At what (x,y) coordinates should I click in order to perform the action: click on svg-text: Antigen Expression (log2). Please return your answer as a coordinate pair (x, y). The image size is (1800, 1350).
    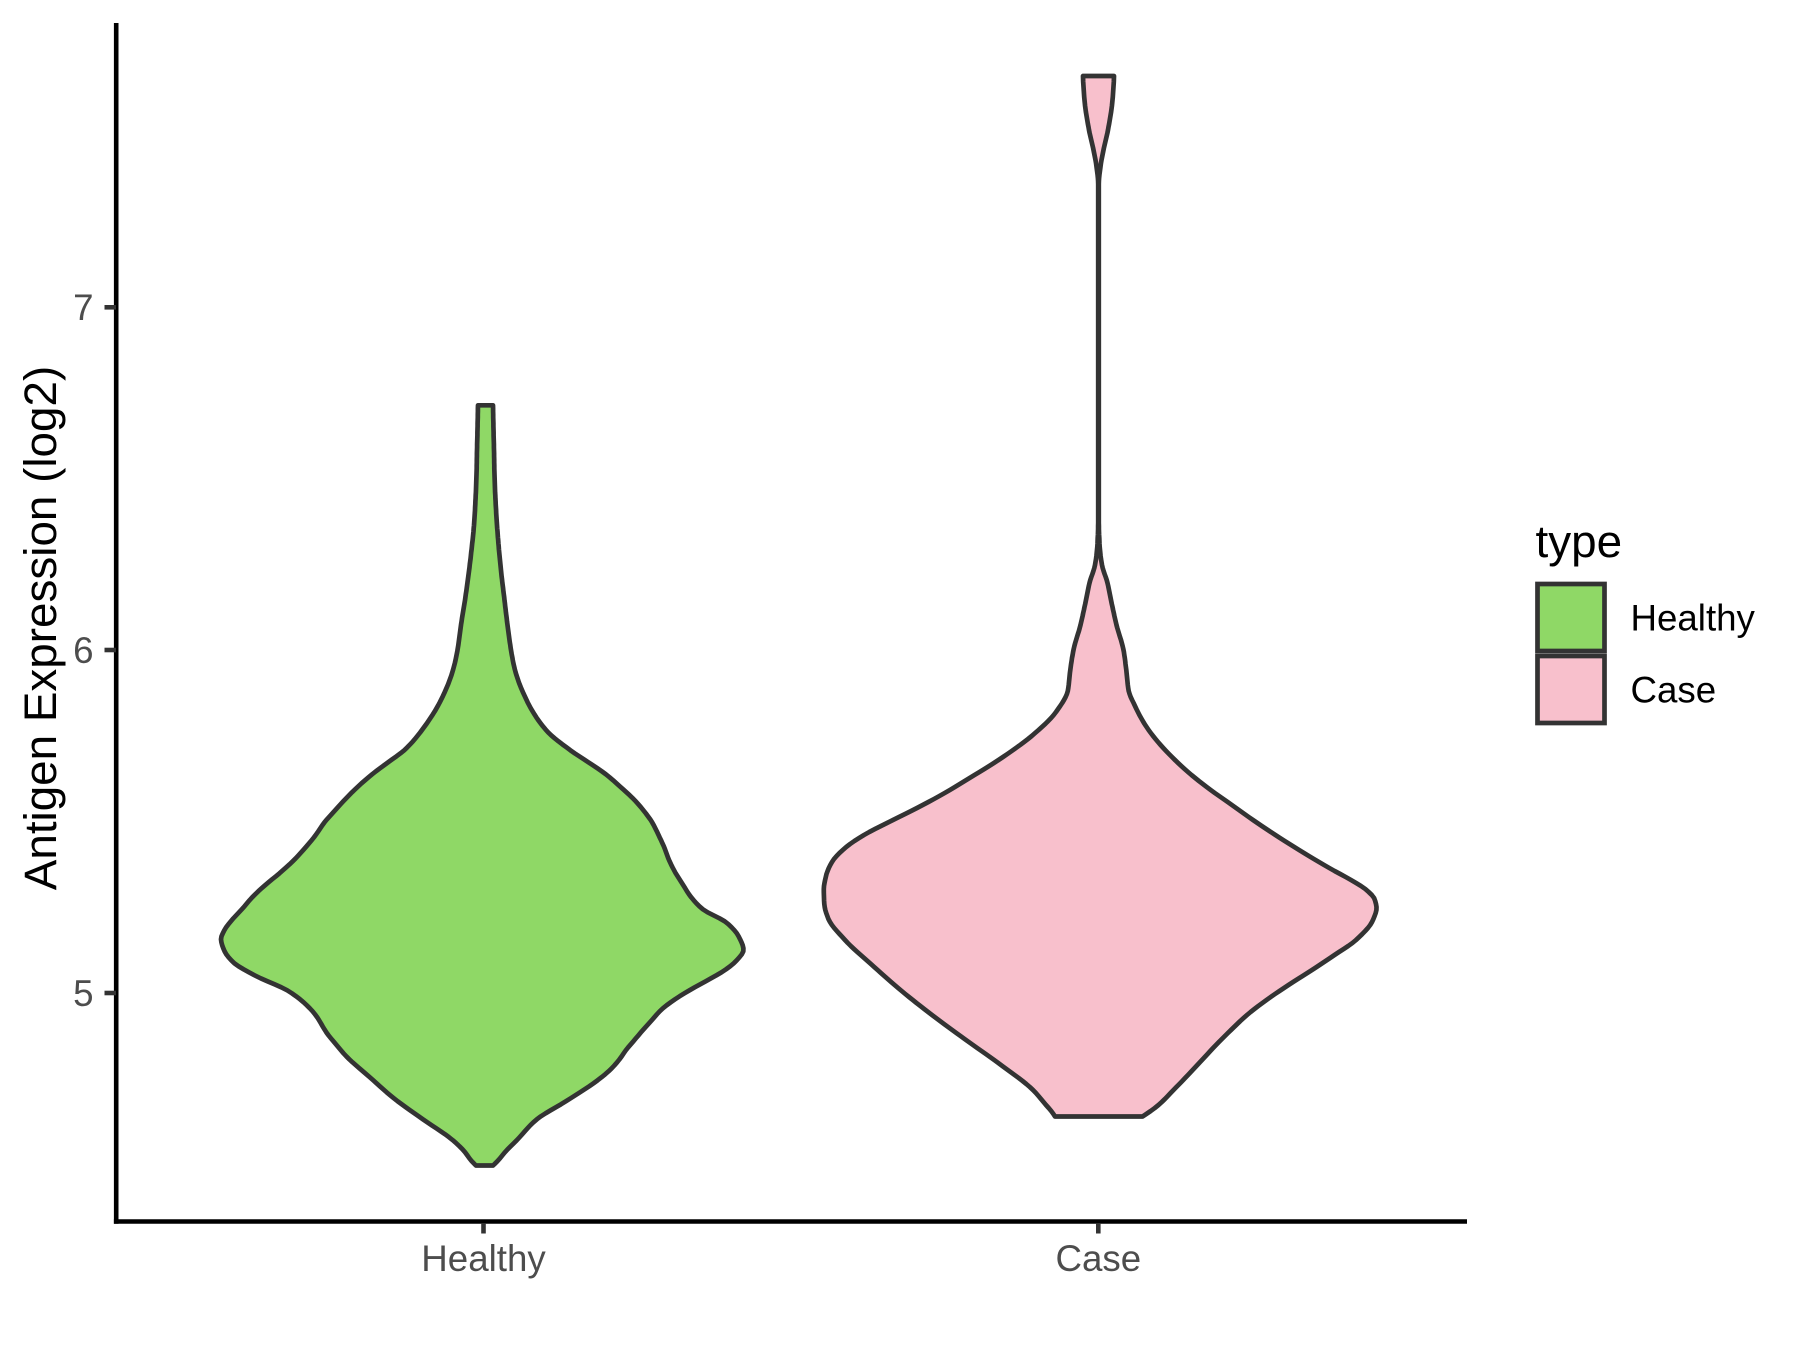
    Looking at the image, I should click on (40, 628).